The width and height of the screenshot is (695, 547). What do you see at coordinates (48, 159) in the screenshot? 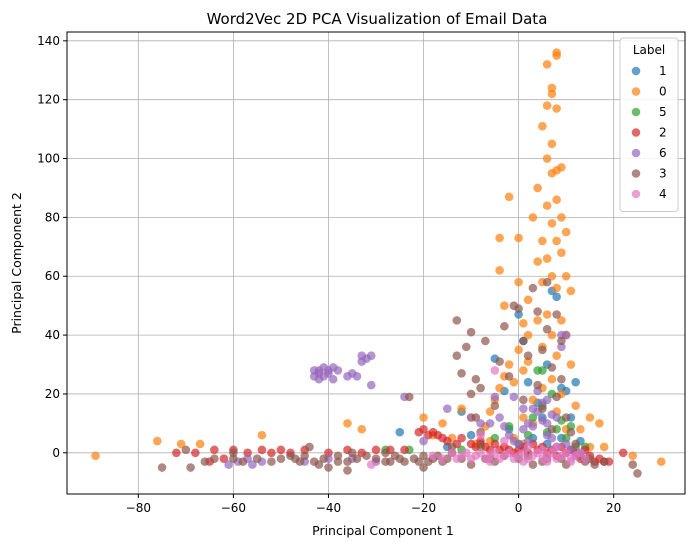
I see `y-tick-label: 100` at bounding box center [48, 159].